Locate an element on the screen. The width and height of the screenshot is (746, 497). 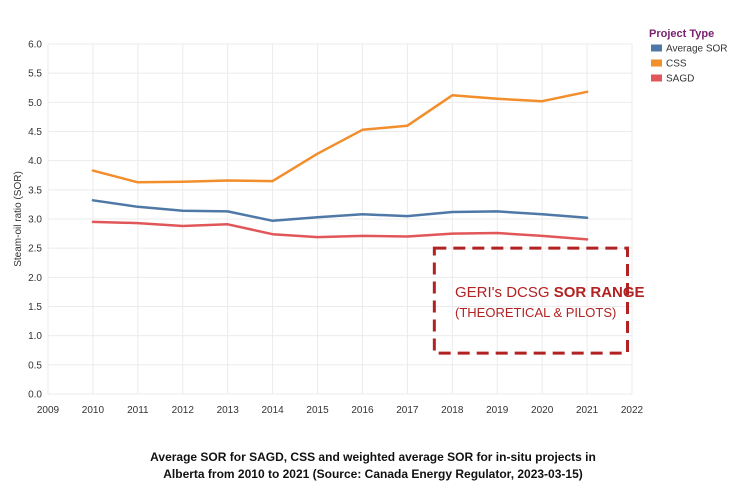
x-tick-label: 2011 is located at coordinates (138, 410).